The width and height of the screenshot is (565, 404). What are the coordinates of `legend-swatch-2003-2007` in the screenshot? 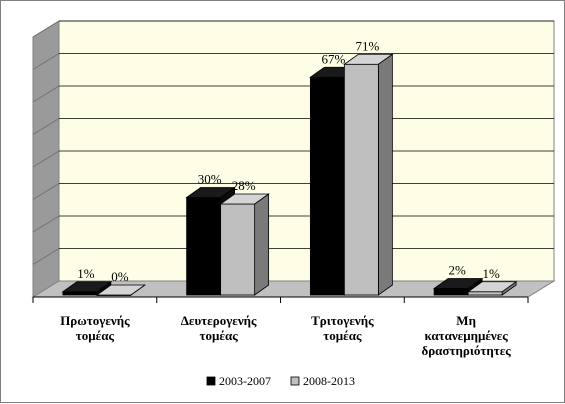 It's located at (211, 381).